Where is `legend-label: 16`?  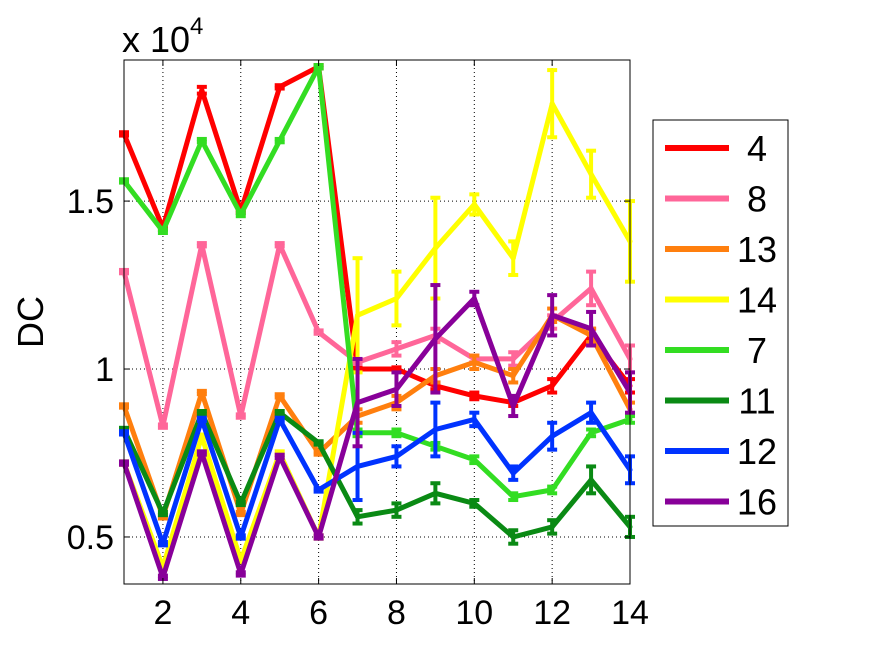 legend-label: 16 is located at coordinates (757, 502).